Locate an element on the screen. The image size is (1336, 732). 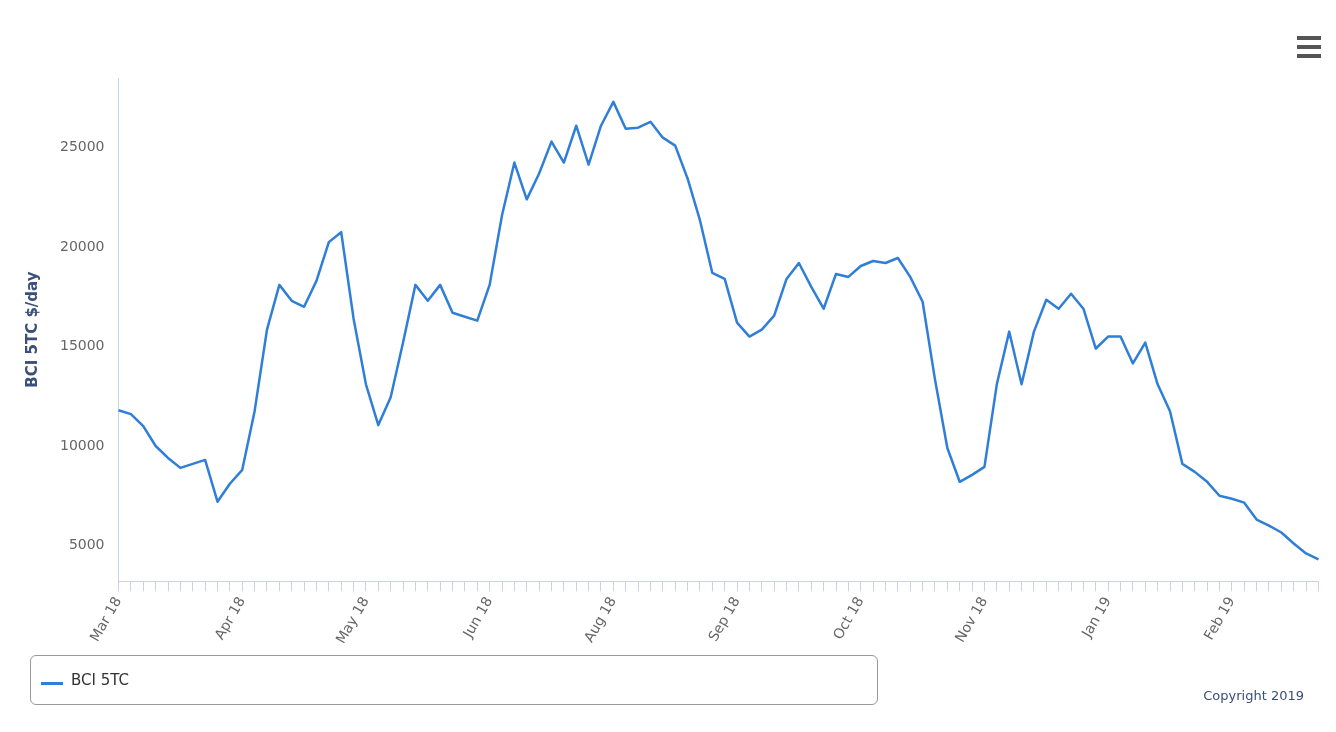
y-tick-label: 15000 is located at coordinates (82, 345).